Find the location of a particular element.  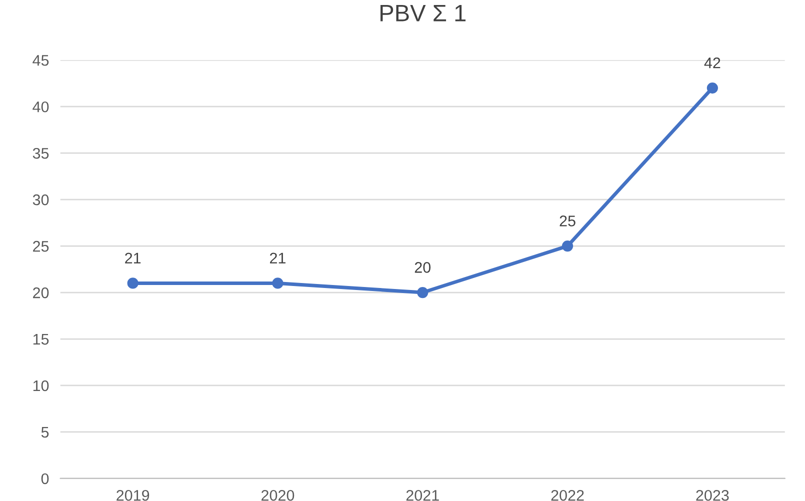

y-tick-label: 20 is located at coordinates (41, 292).